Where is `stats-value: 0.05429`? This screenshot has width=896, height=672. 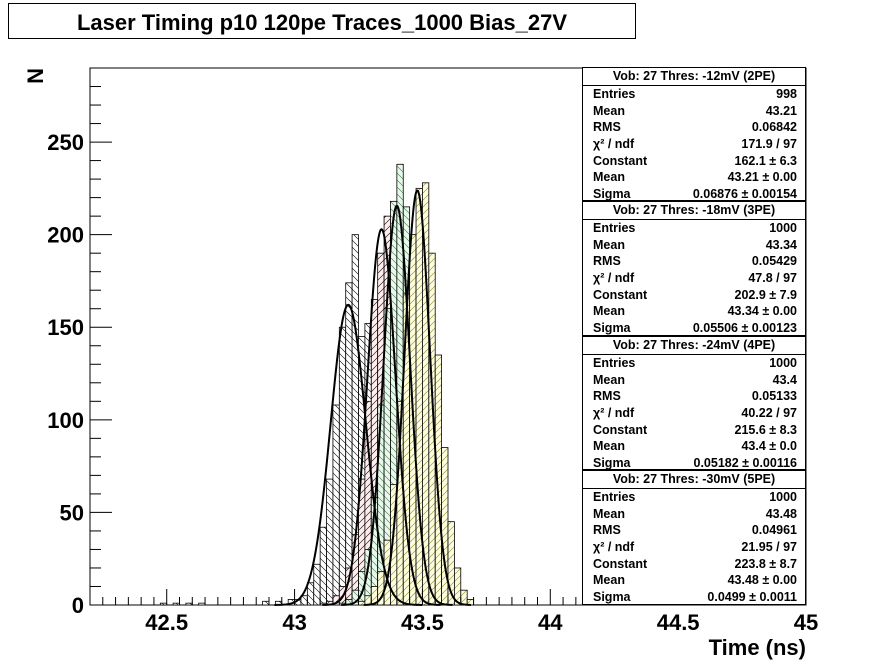
stats-value: 0.05429 is located at coordinates (774, 261).